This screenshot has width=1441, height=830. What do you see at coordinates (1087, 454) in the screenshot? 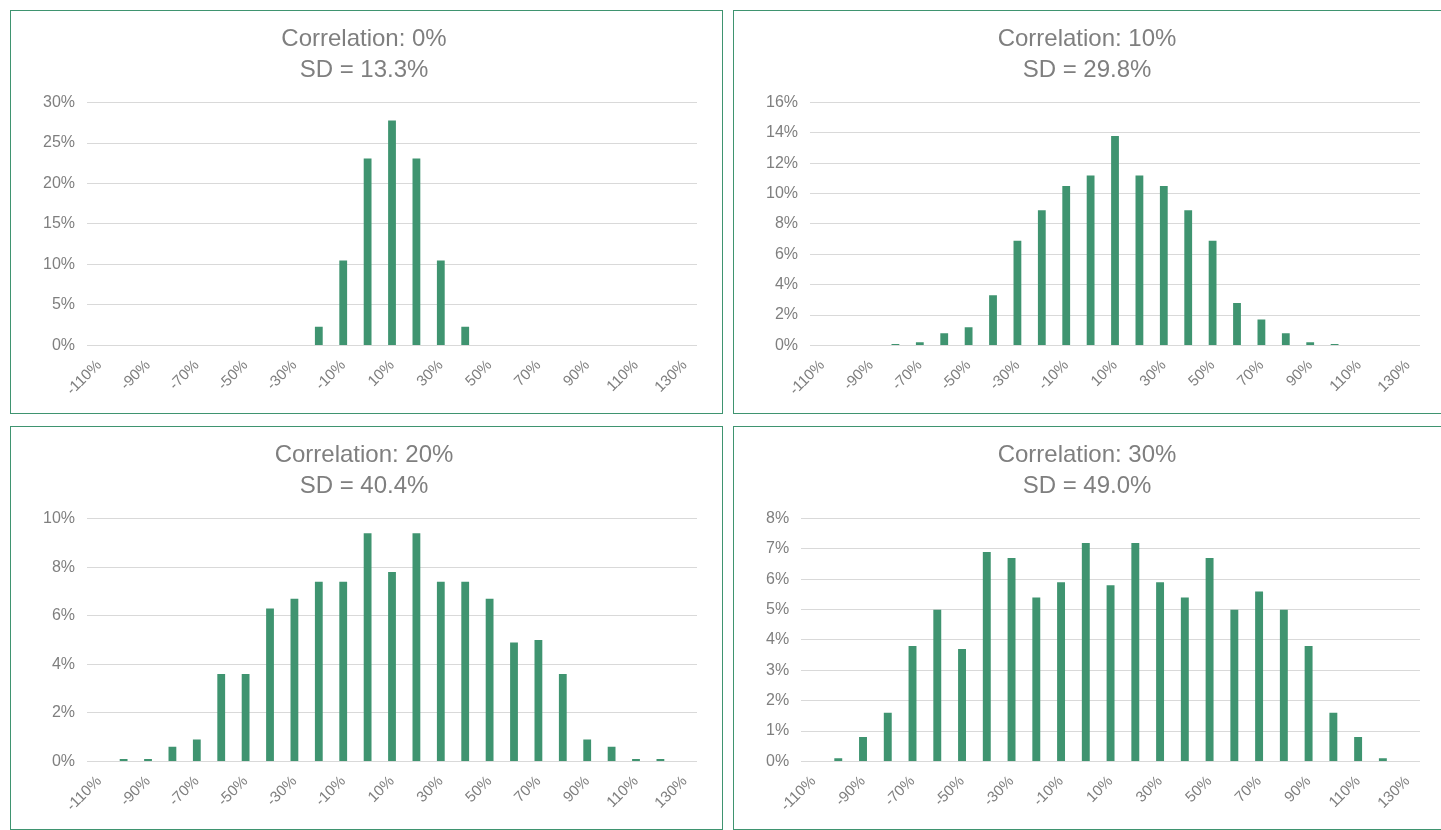
I see `chart-title: Correlation: 30%` at bounding box center [1087, 454].